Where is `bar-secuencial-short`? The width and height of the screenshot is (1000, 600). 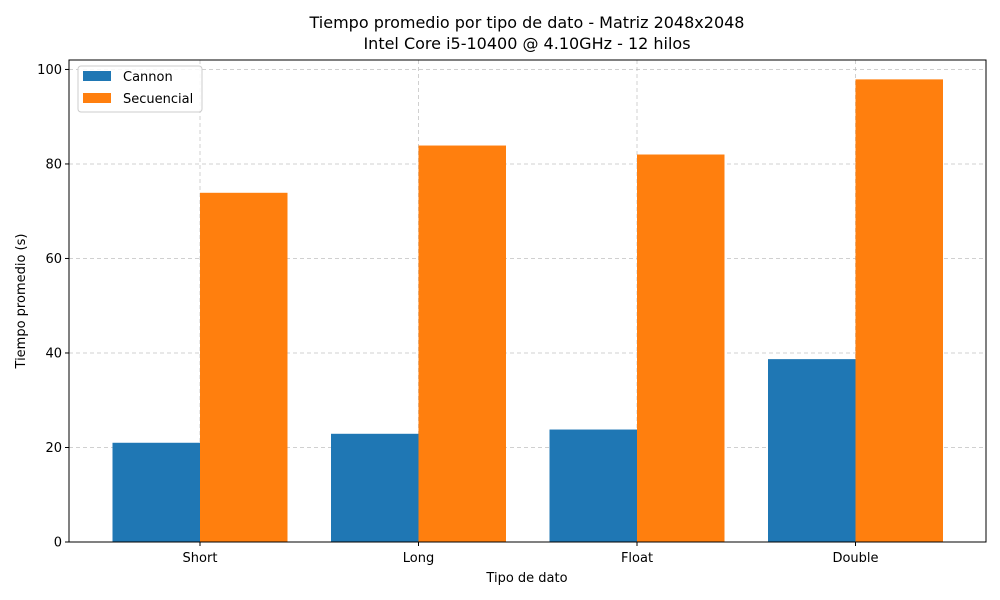 bar-secuencial-short is located at coordinates (244, 367).